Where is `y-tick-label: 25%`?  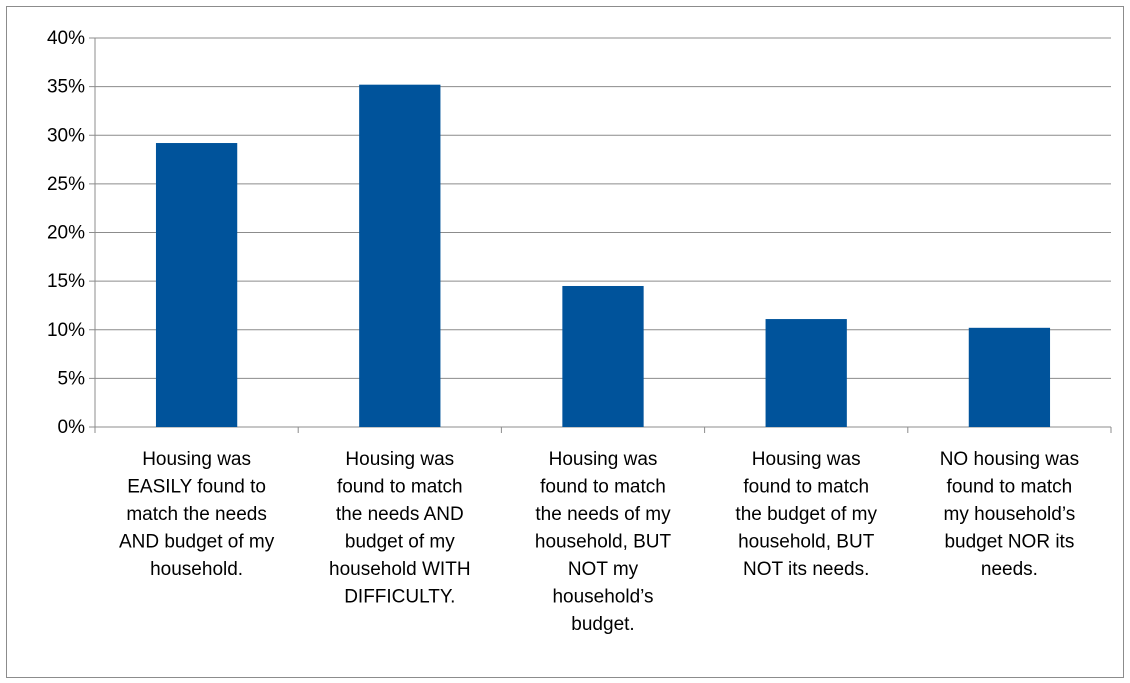
y-tick-label: 25% is located at coordinates (66, 184).